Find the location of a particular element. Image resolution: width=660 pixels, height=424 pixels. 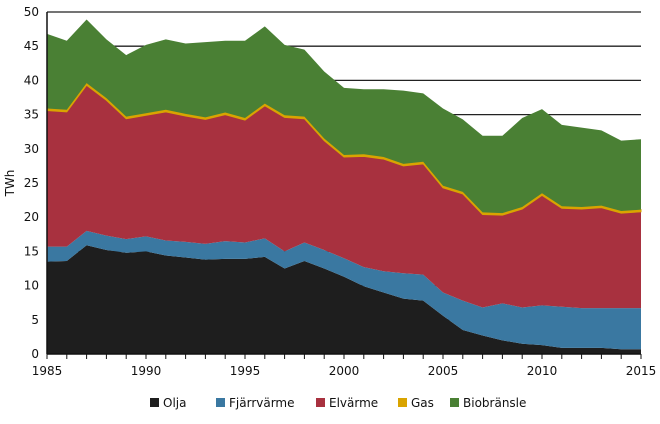

y-tick-label: 25 is located at coordinates (31, 183).